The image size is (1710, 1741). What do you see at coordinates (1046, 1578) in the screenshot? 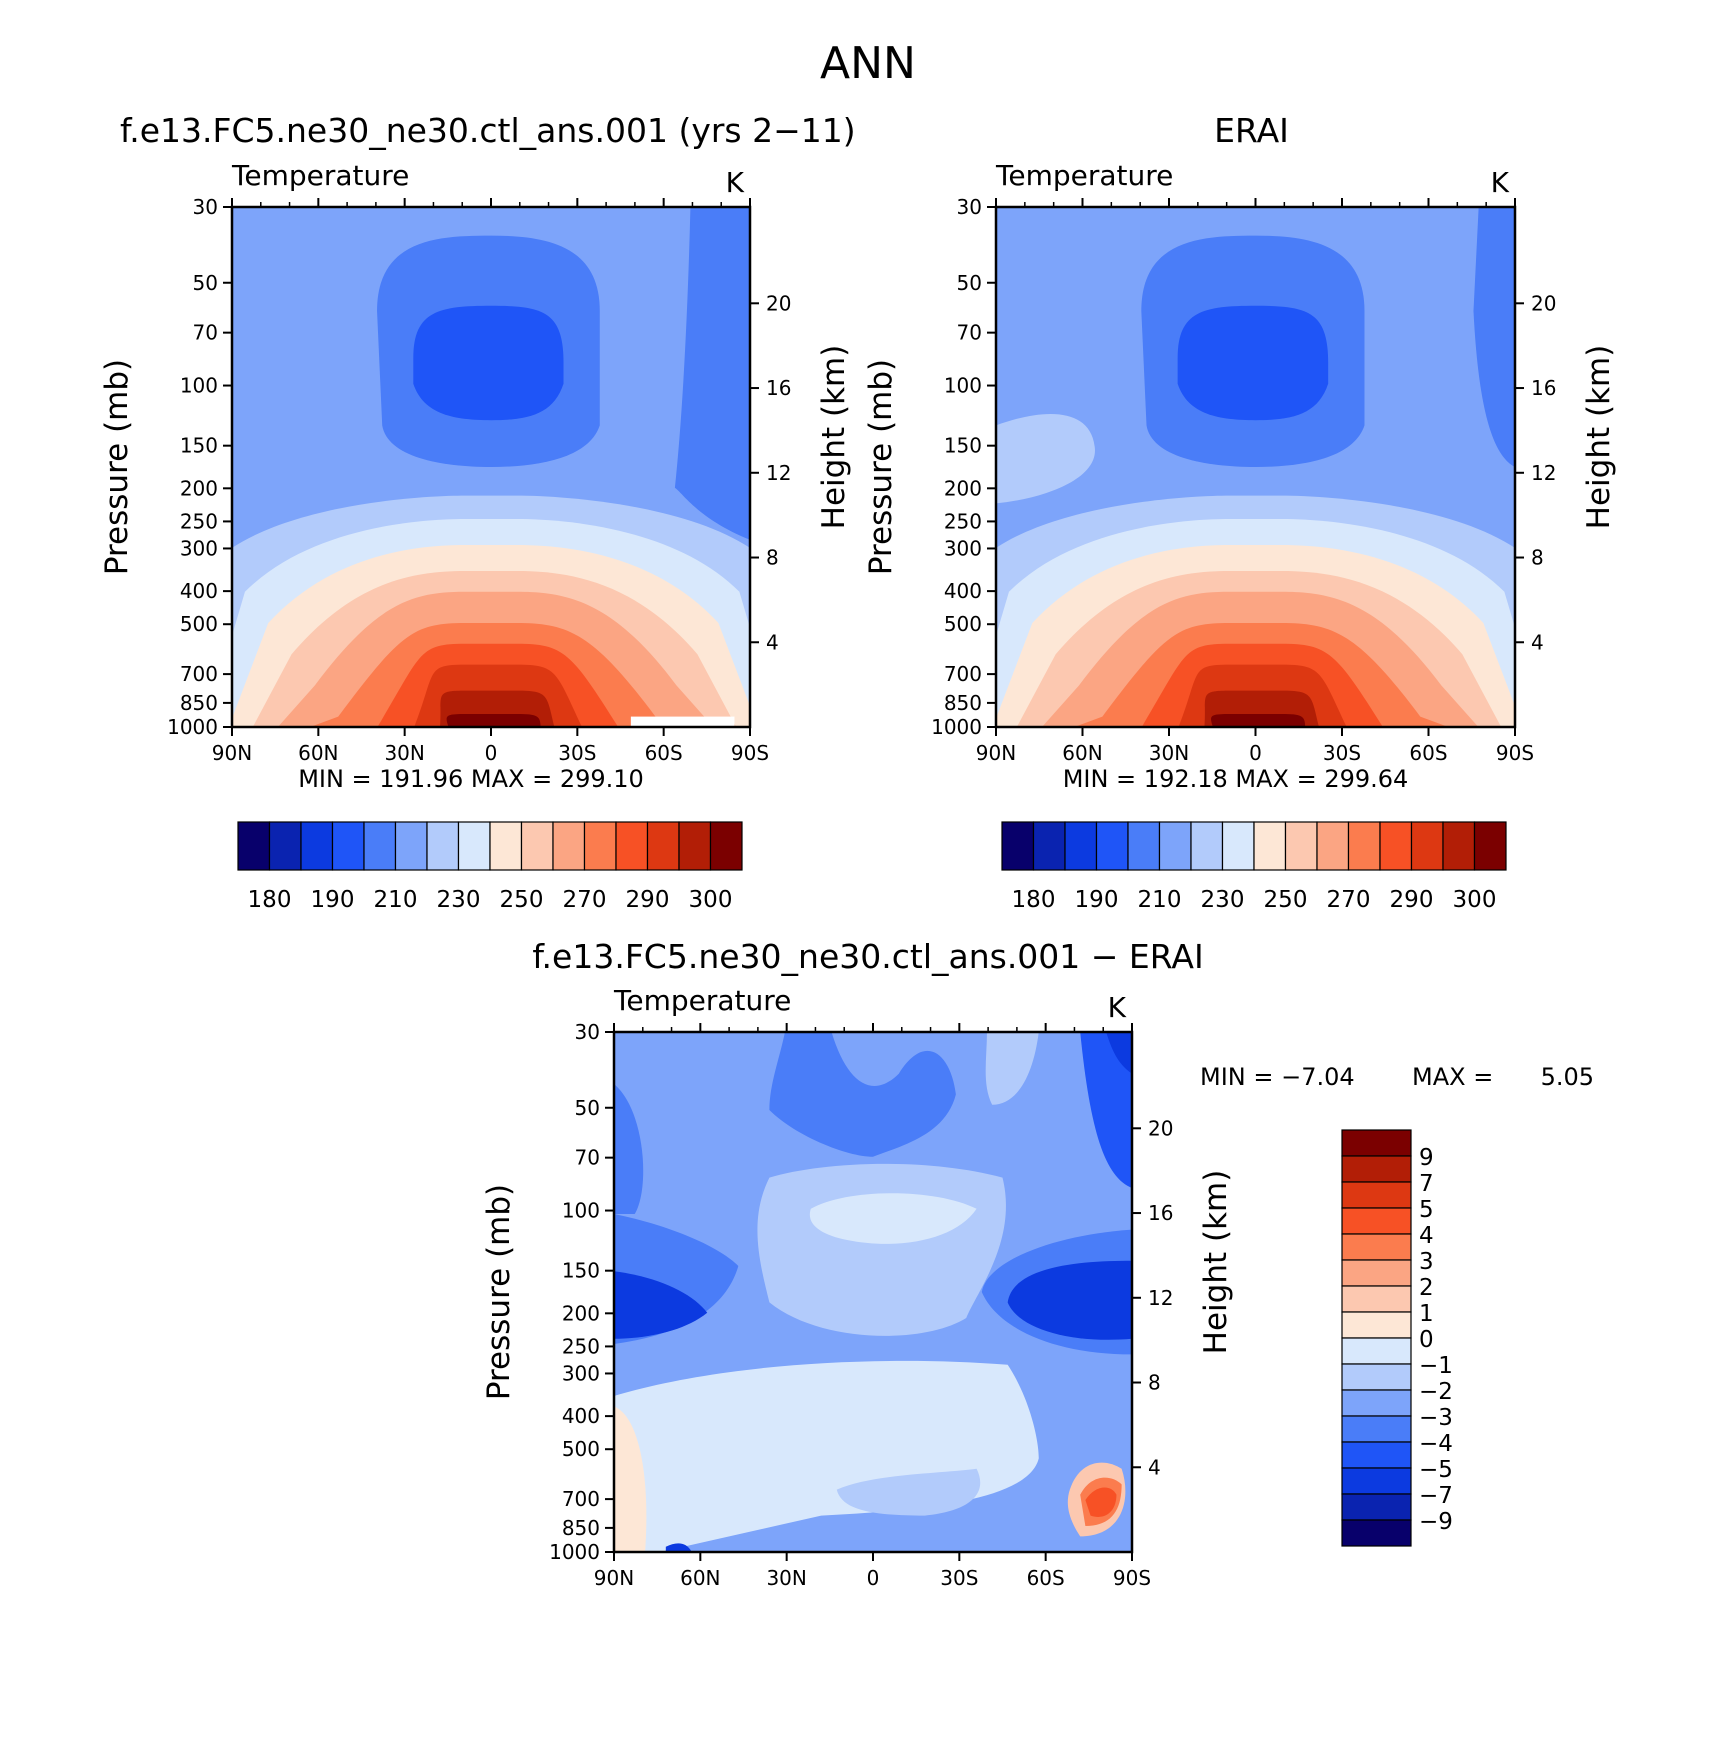
I see `x-tick-label: 60S` at bounding box center [1046, 1578].